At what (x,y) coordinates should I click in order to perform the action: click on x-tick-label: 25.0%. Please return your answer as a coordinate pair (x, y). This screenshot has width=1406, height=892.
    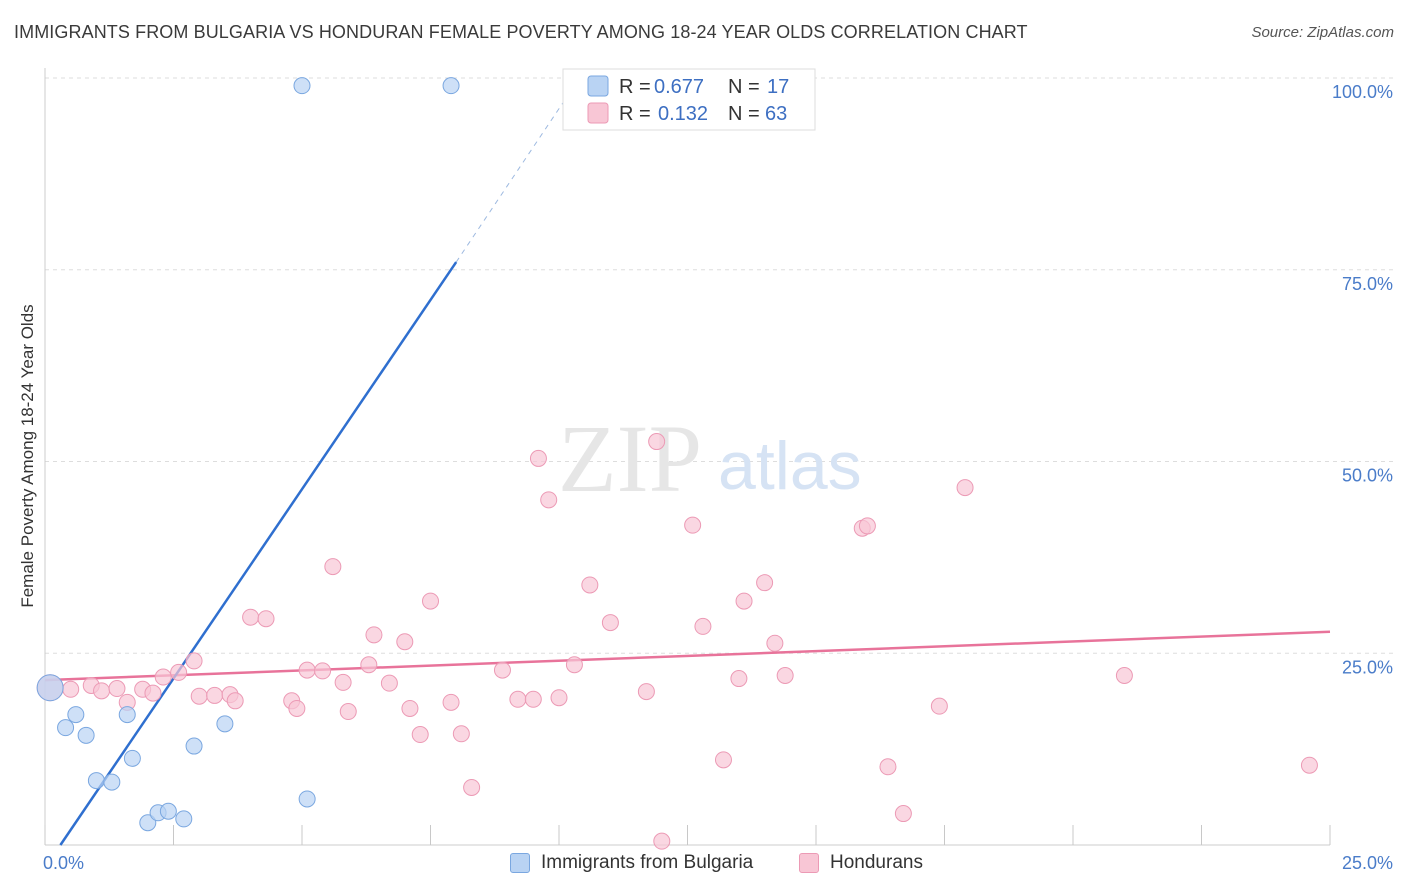
    Looking at the image, I should click on (1367, 863).